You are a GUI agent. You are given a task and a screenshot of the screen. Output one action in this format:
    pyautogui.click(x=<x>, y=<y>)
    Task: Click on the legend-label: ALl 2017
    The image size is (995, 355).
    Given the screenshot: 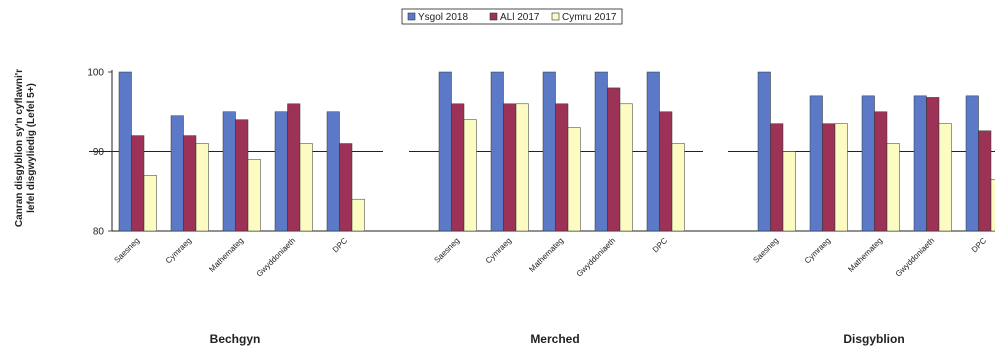 What is the action you would take?
    pyautogui.click(x=520, y=17)
    